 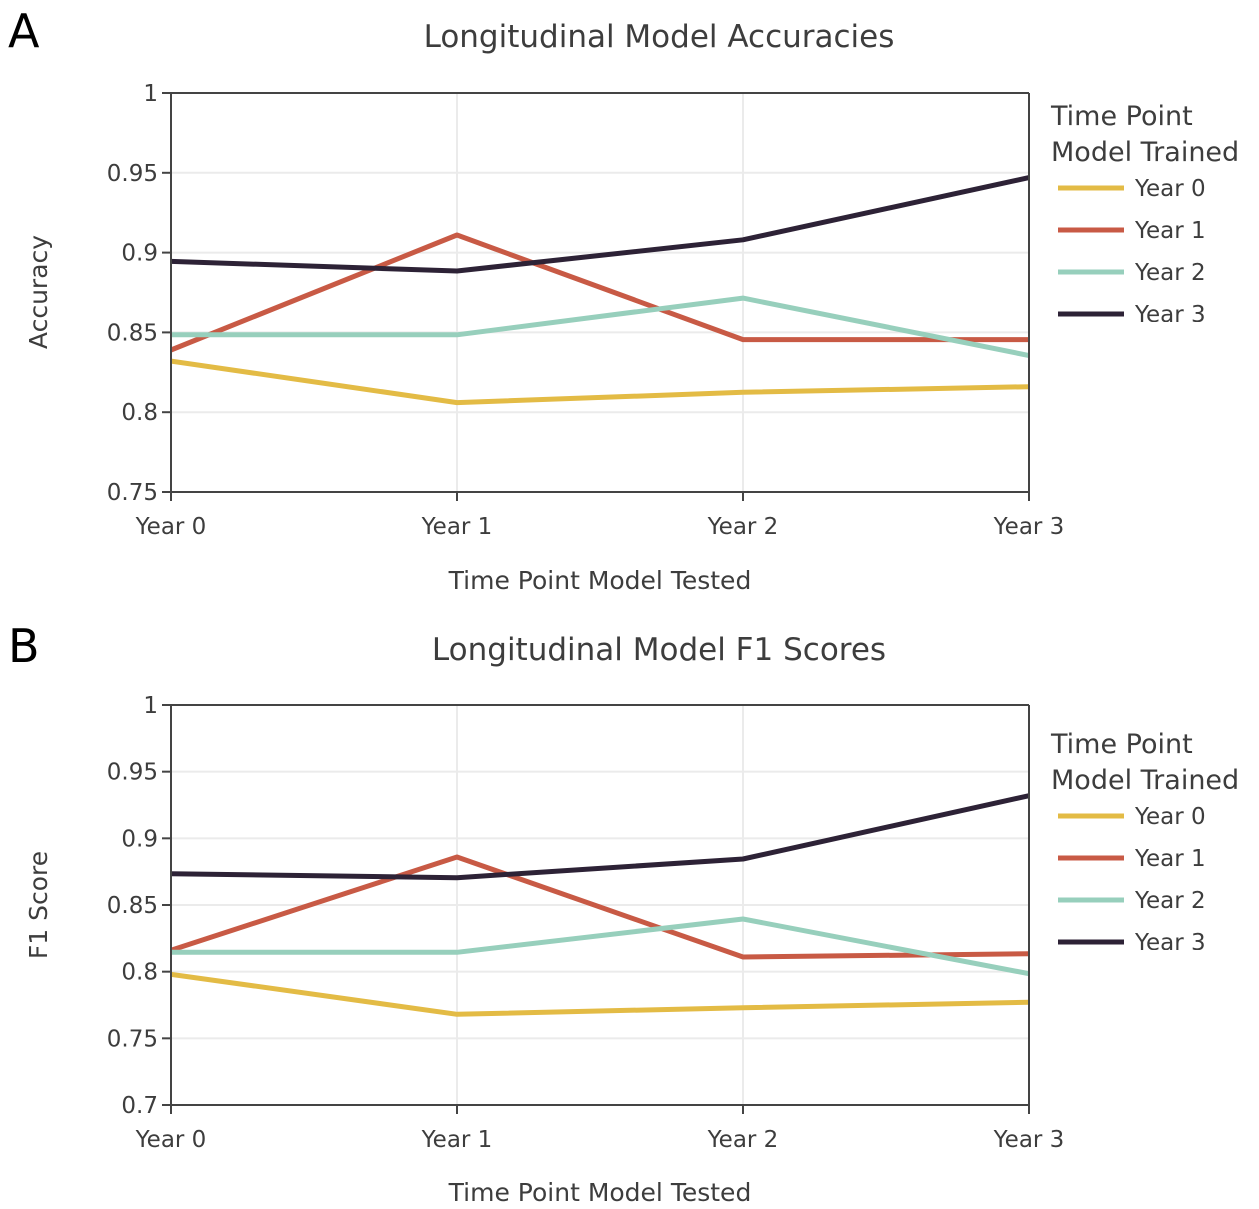 What do you see at coordinates (659, 37) in the screenshot?
I see `chart-title: Longitudinal Model Accuracies` at bounding box center [659, 37].